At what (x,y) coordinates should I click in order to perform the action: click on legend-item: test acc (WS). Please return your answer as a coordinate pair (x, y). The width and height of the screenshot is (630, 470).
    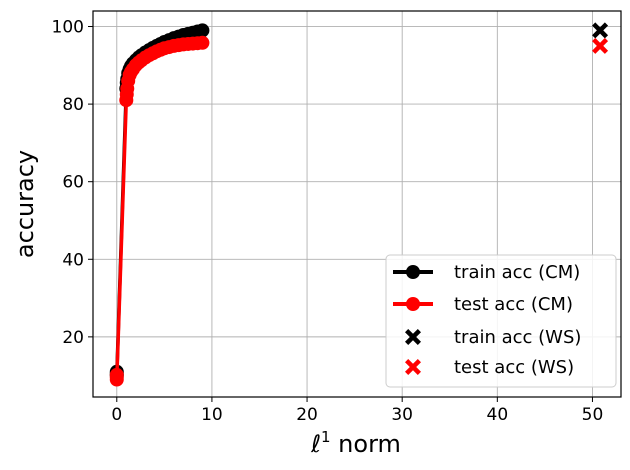
    Looking at the image, I should click on (489, 367).